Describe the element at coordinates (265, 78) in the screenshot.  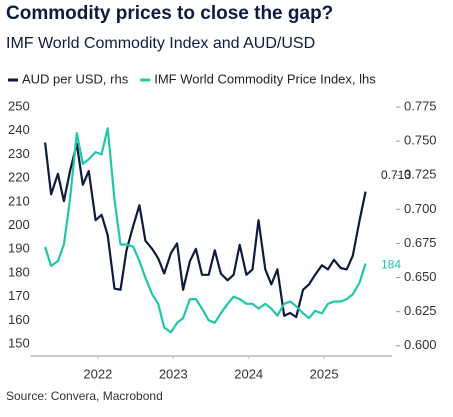
I see `legend-label: IMF World Commodity Price Index, lhs` at that location.